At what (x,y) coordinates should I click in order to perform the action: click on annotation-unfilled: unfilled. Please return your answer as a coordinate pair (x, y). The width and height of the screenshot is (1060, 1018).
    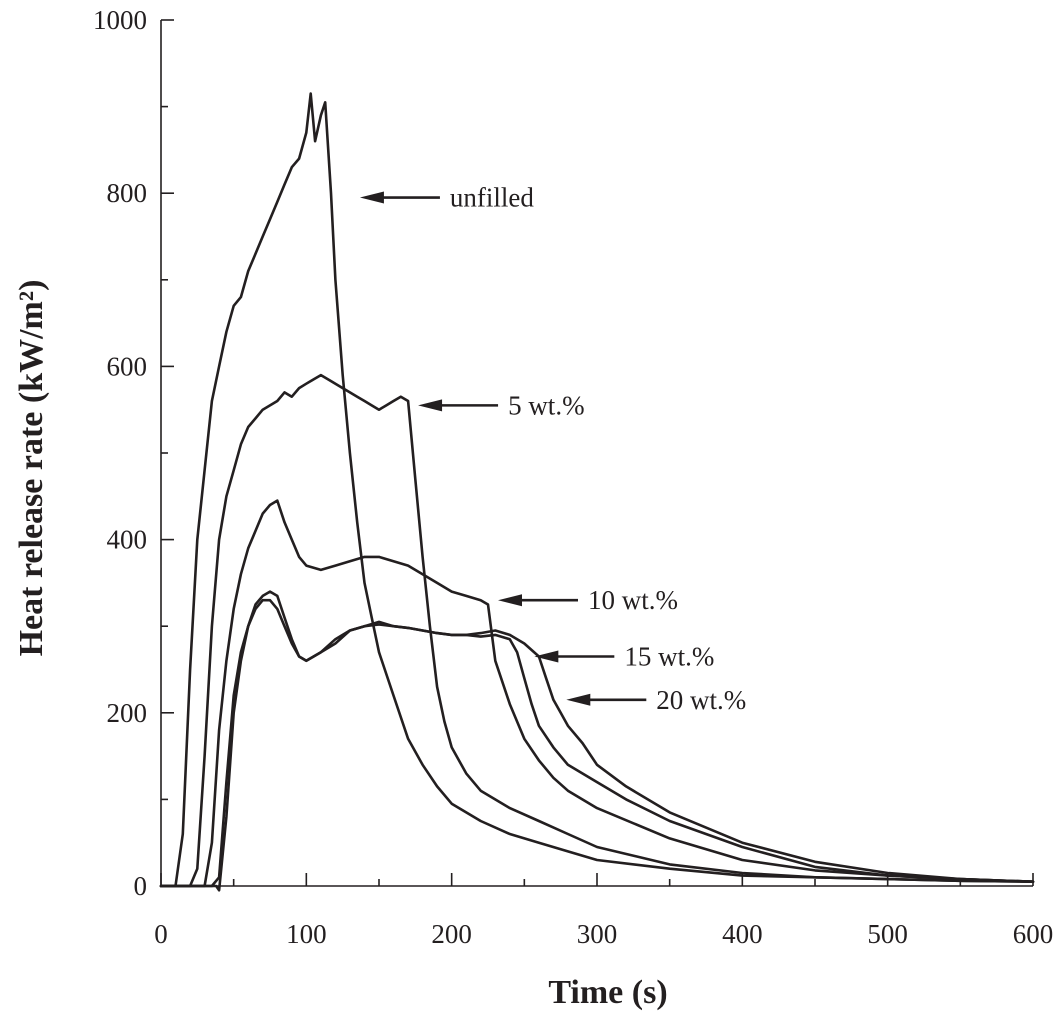
    Looking at the image, I should click on (446, 198).